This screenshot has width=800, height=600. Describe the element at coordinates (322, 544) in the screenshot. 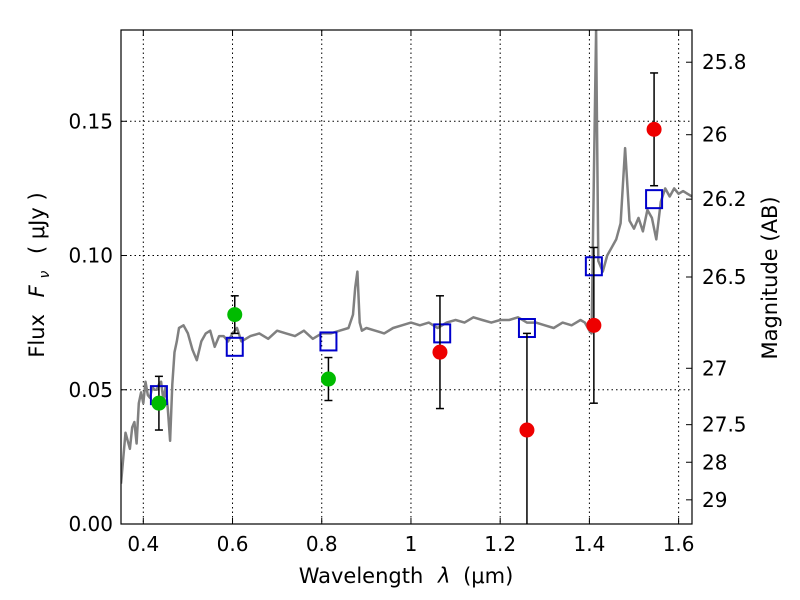

I see `x-tick-label: 0.8` at that location.